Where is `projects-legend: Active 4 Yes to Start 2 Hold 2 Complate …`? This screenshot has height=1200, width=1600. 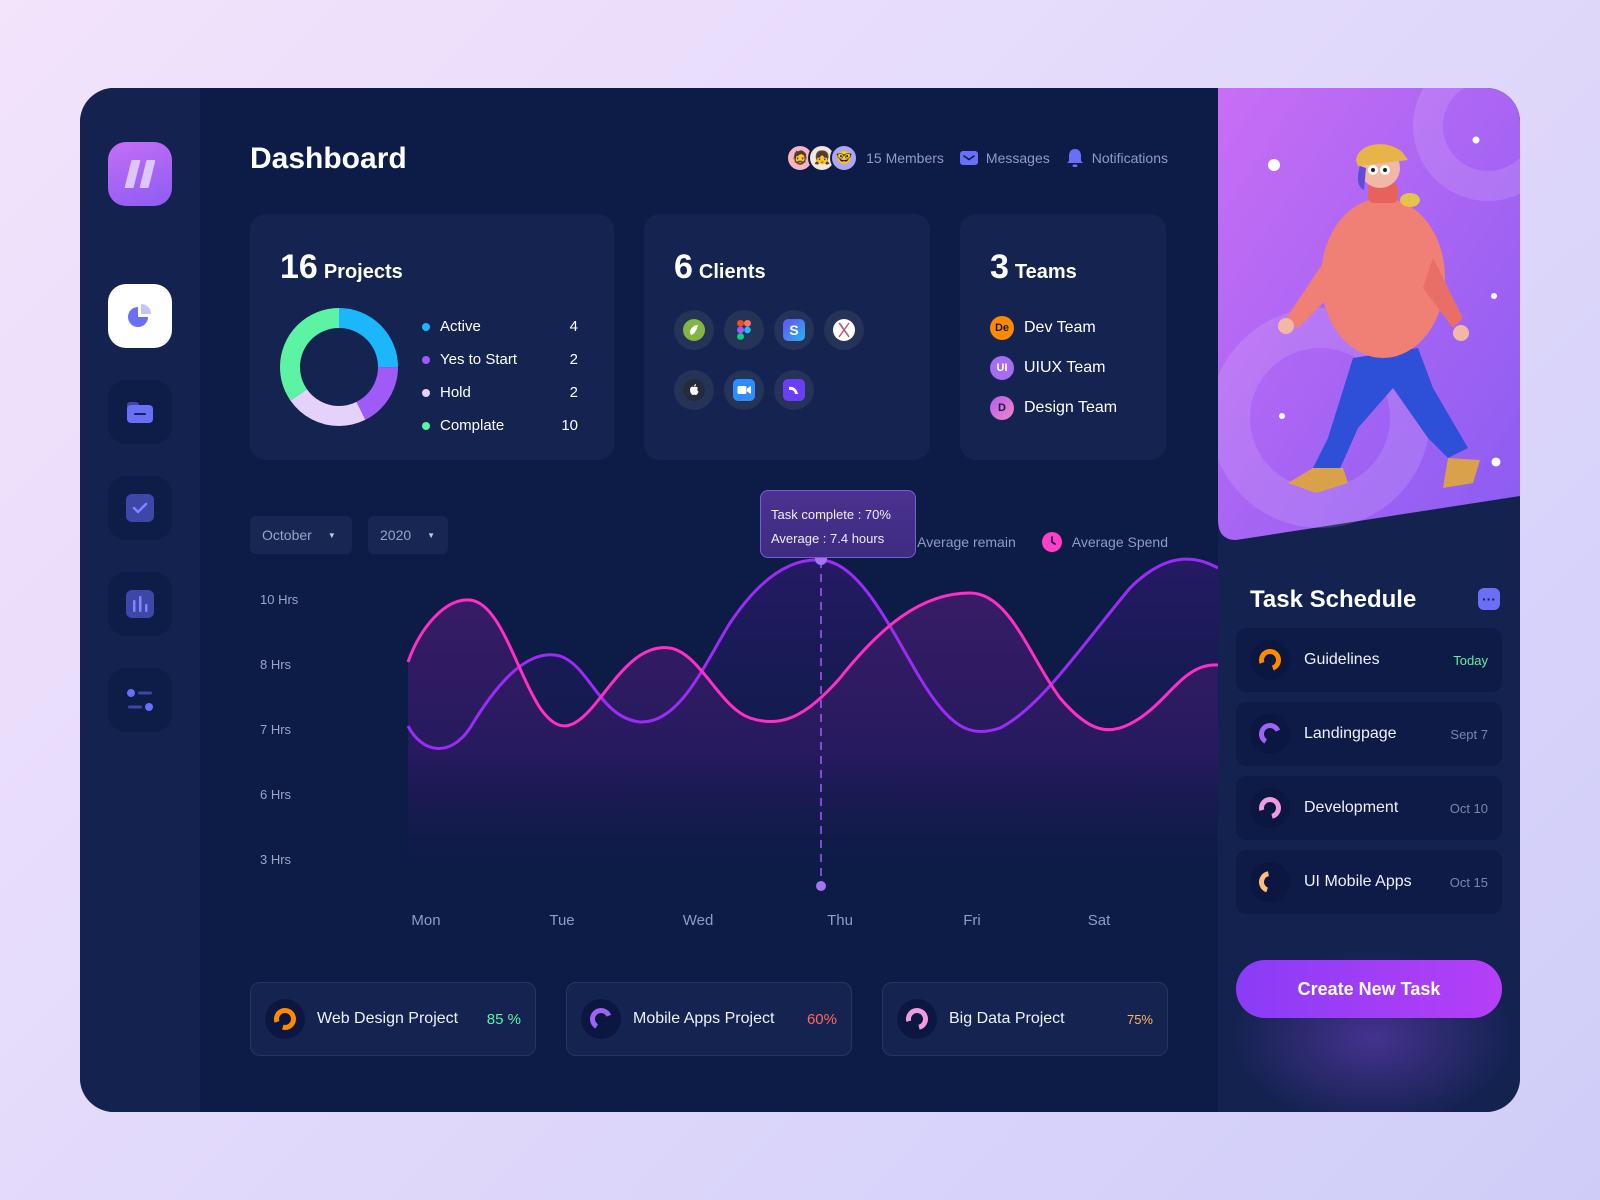 projects-legend: Active 4 Yes to Start 2 Hold 2 Complate … is located at coordinates (500, 376).